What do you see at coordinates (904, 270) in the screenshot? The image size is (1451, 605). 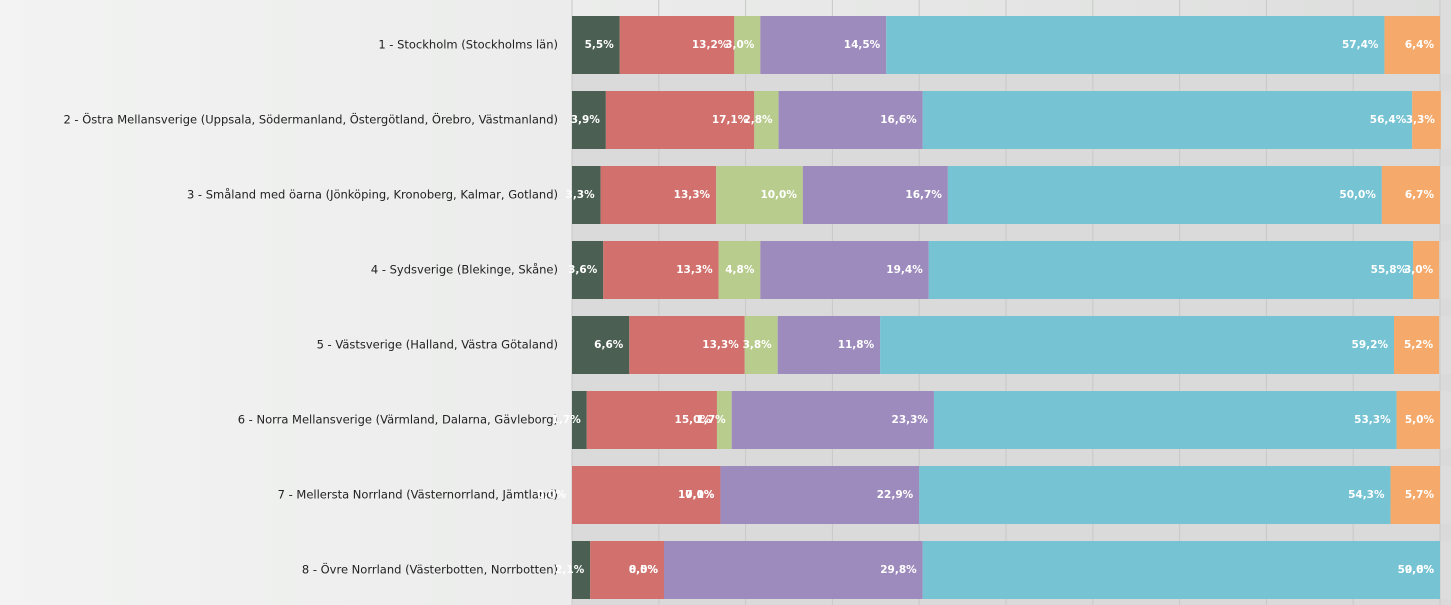 I see `value-label: 19,4%` at bounding box center [904, 270].